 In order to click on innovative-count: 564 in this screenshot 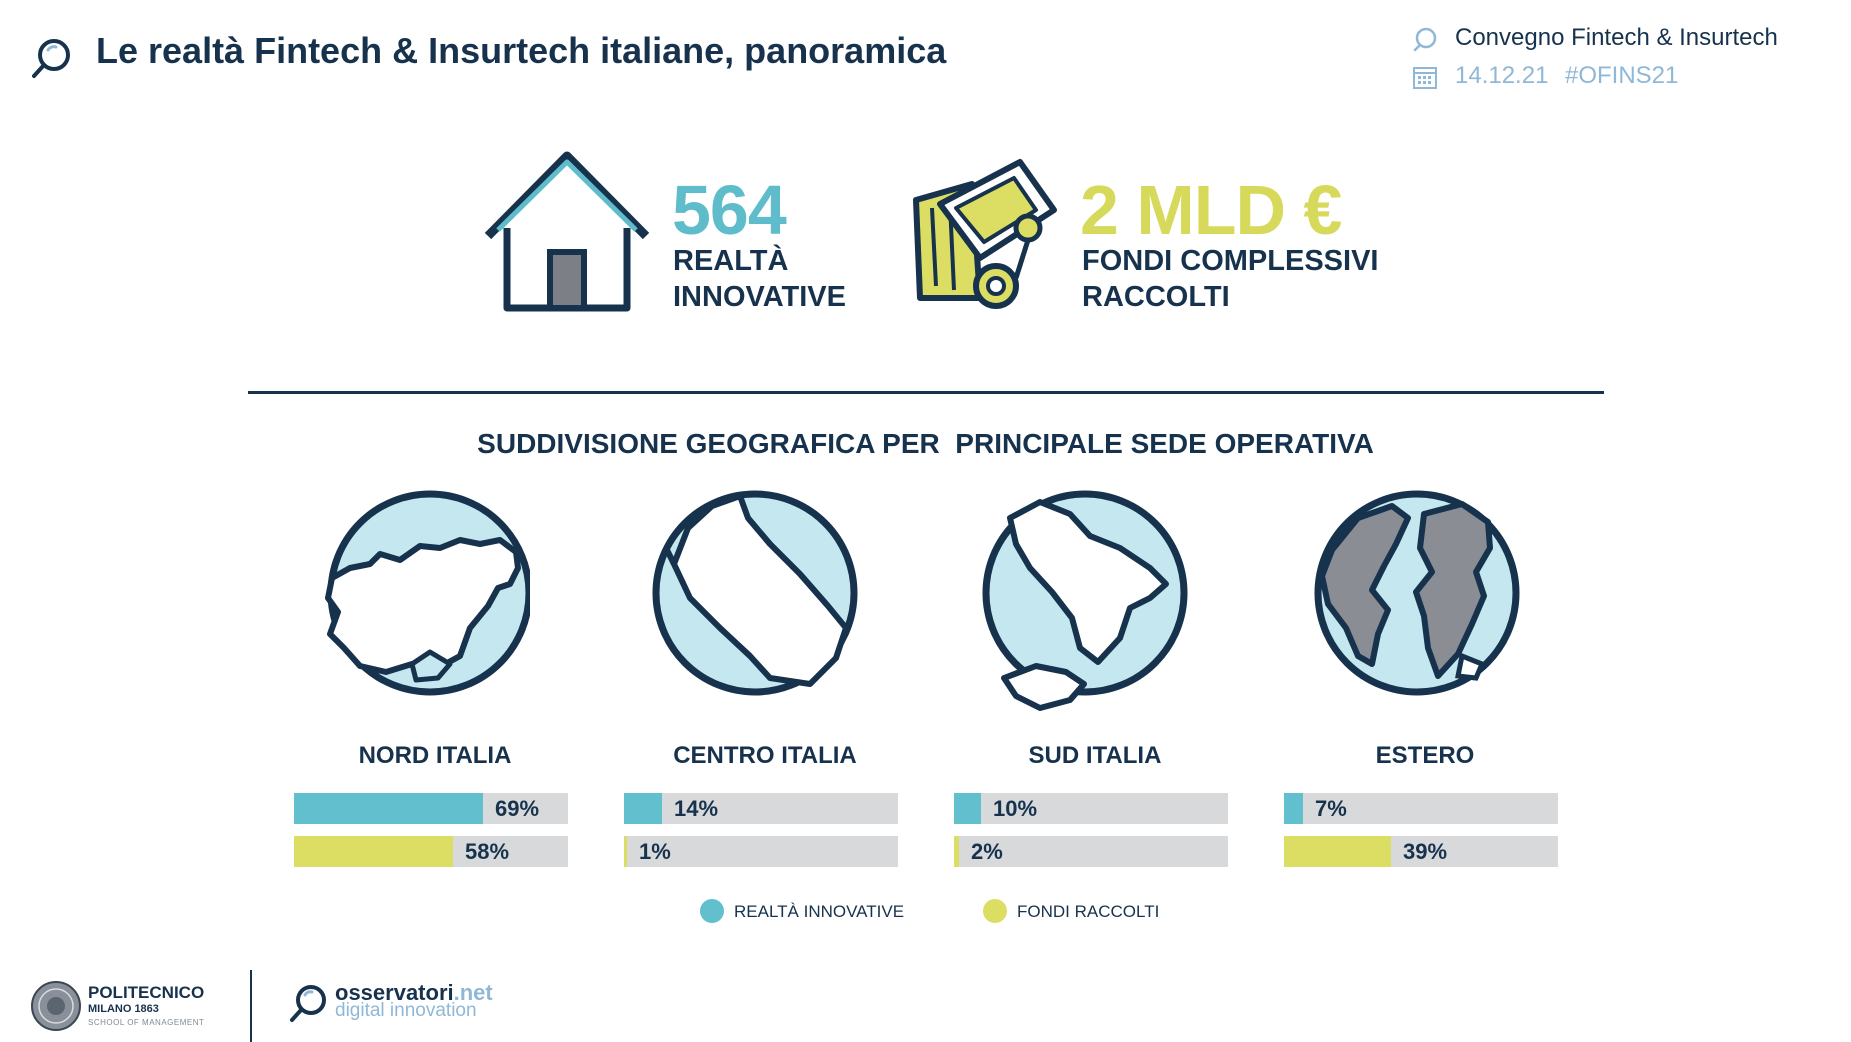, I will do `click(729, 210)`.